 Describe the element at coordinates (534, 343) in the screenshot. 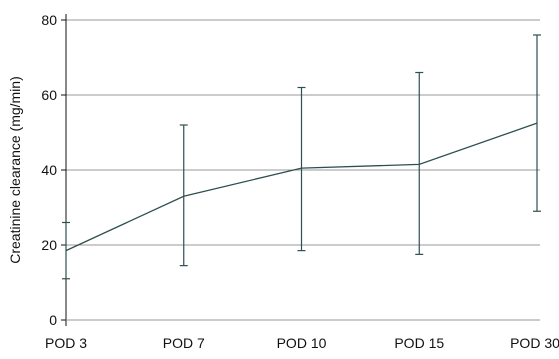

I see `x-tick-label-4: POD 30` at that location.